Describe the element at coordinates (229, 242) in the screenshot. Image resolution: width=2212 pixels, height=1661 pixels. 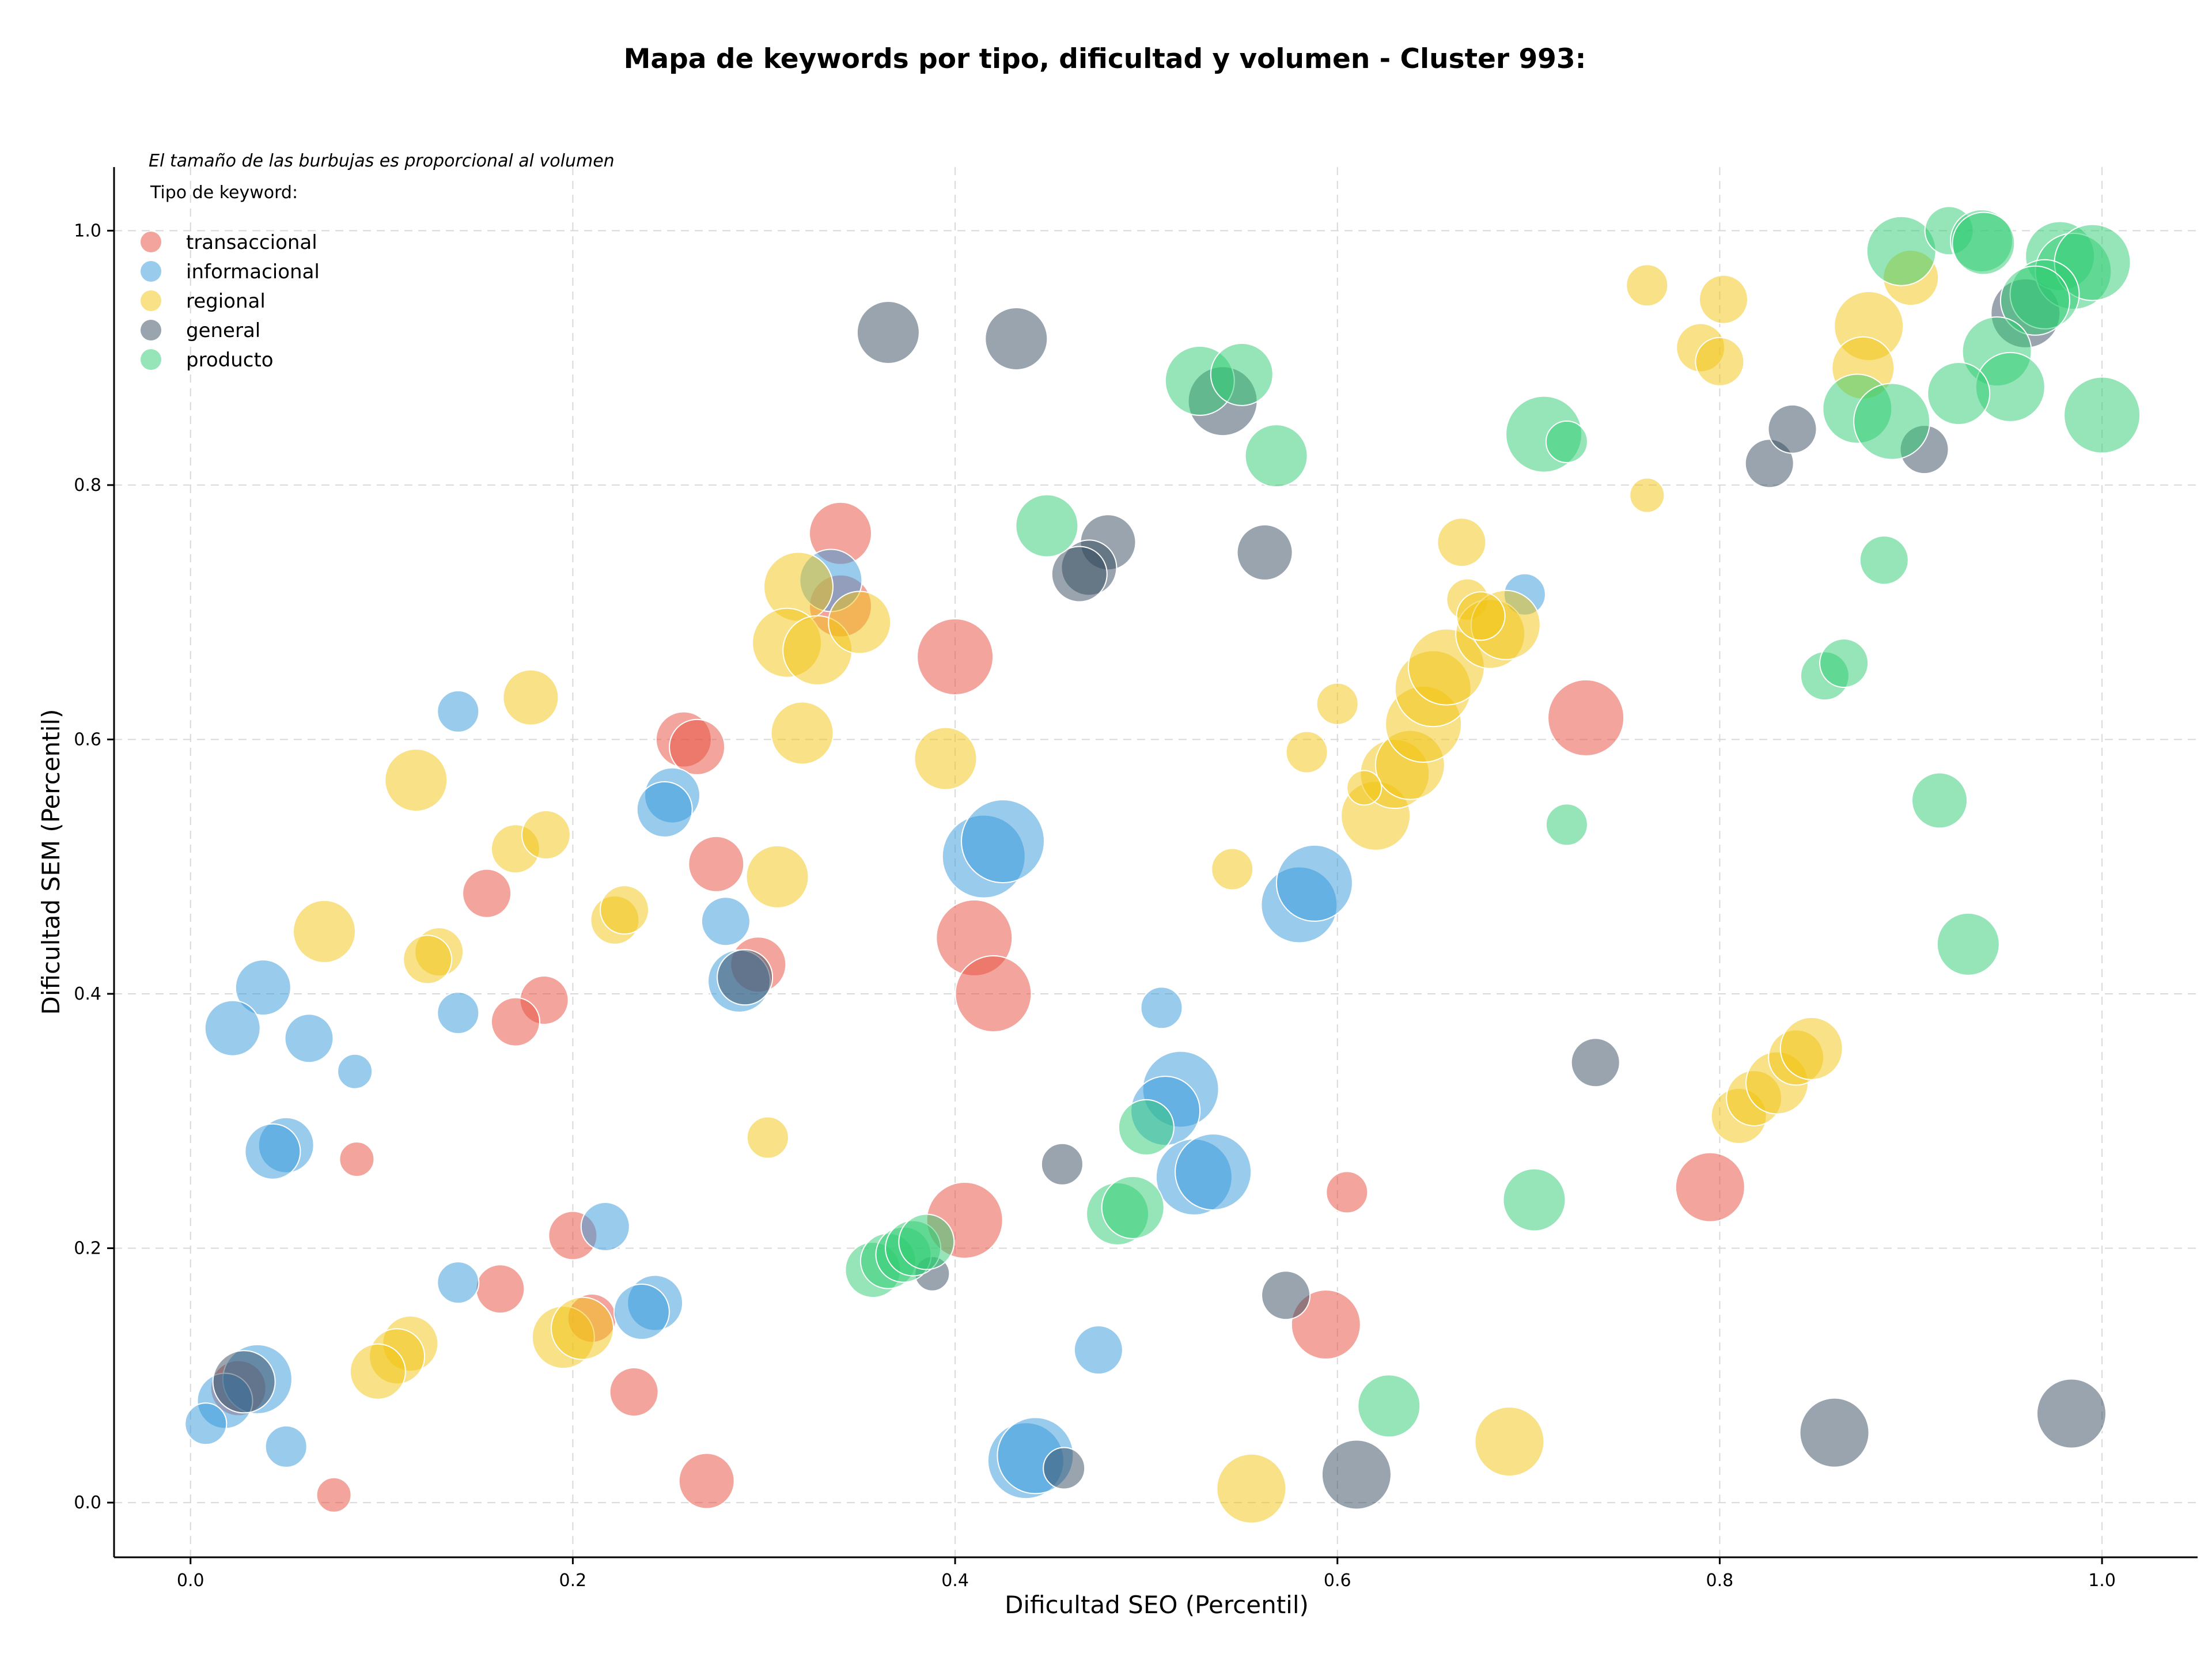
I see `legend-item-transaccional: transaccional` at that location.